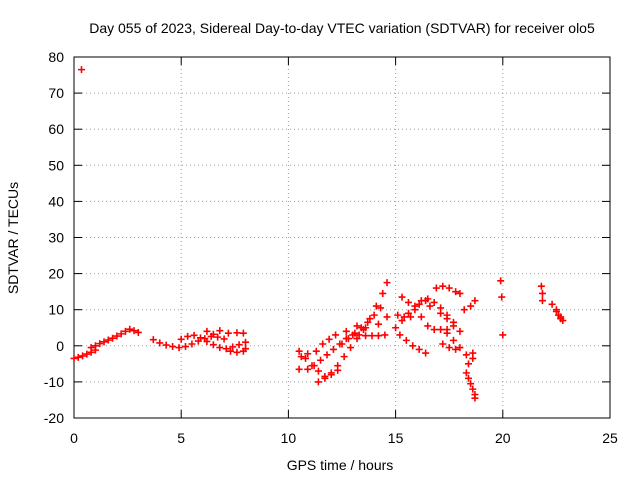  Describe the element at coordinates (181, 438) in the screenshot. I see `x-tick-label: 5` at that location.